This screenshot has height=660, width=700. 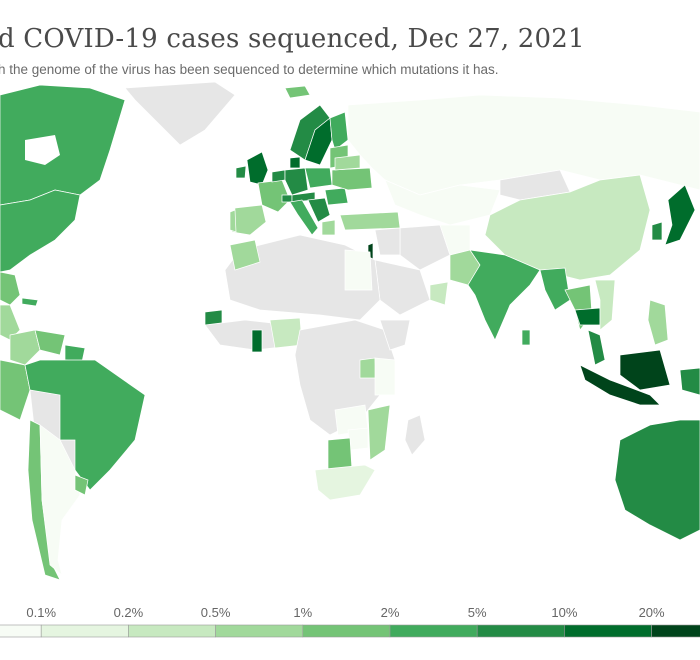 What do you see at coordinates (302, 277) in the screenshot?
I see `region-north-africa` at bounding box center [302, 277].